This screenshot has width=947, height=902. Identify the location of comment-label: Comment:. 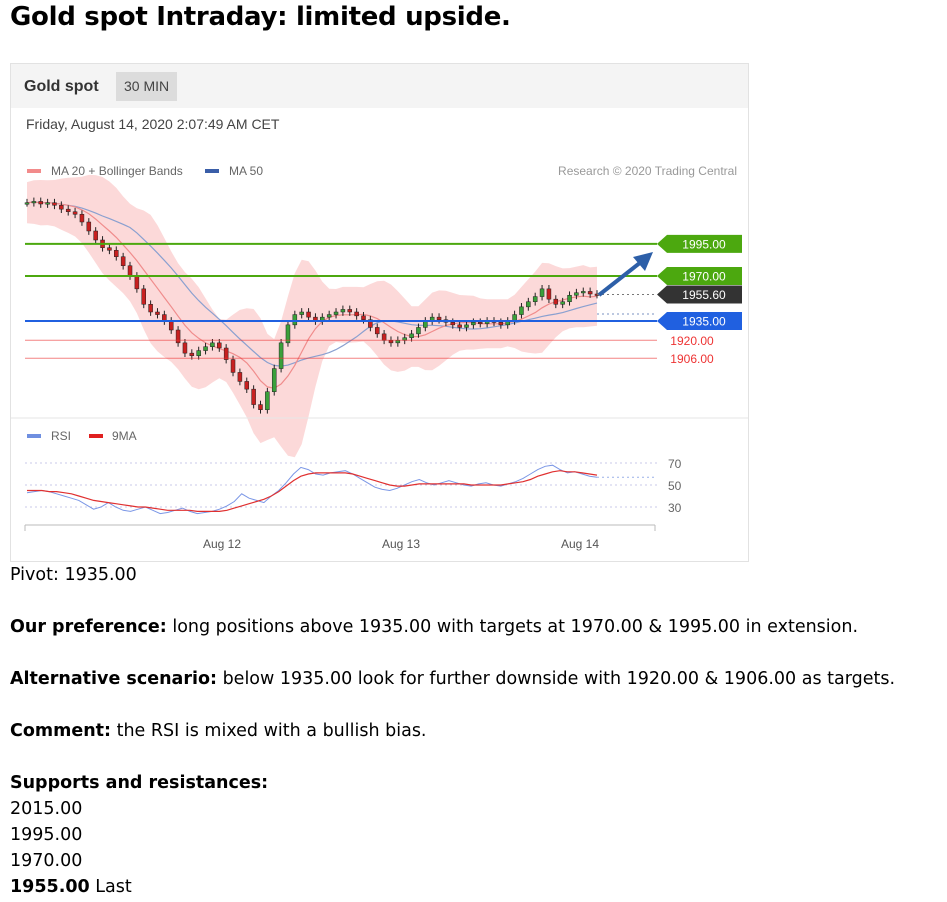
(61, 731).